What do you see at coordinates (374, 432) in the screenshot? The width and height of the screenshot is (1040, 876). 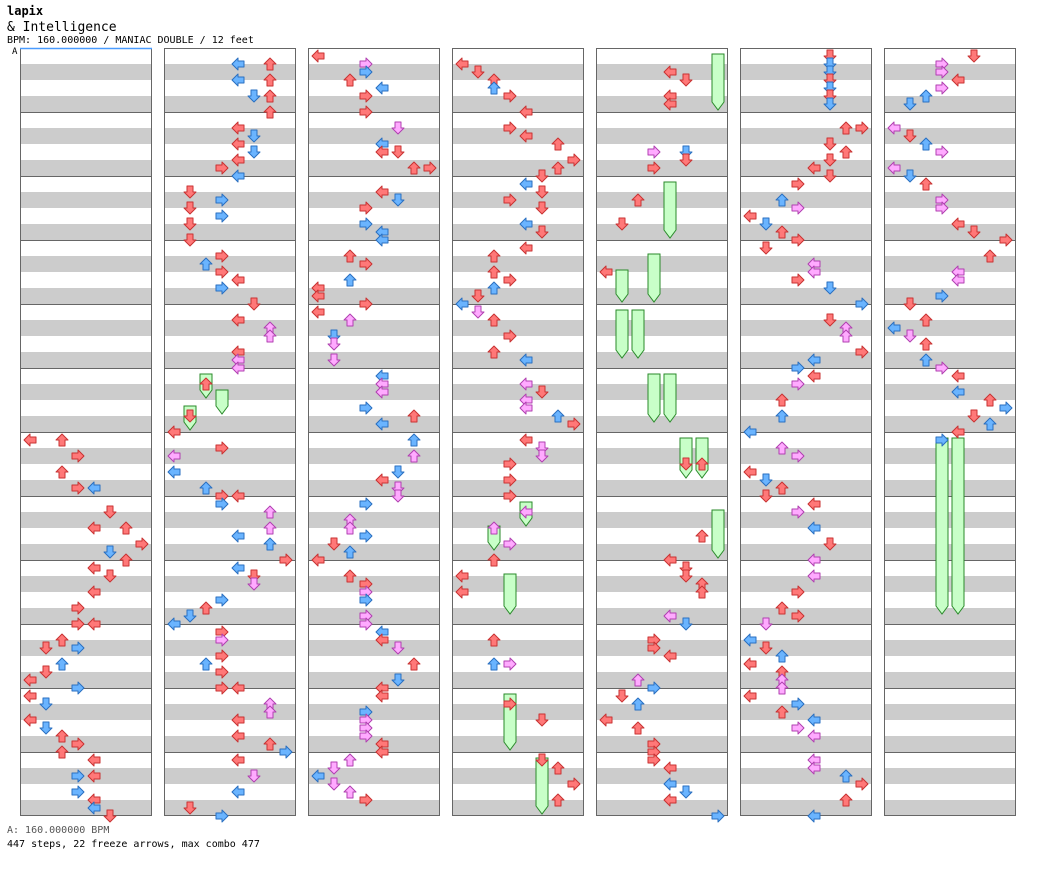 I see `chart-column-border` at bounding box center [374, 432].